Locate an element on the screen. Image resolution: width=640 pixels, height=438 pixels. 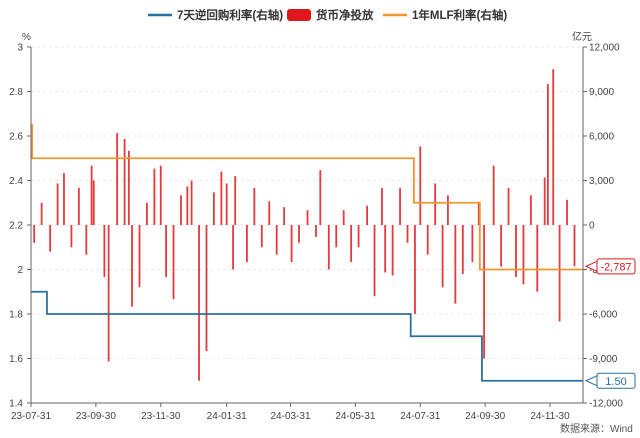
legend-label-2: 货币净投放 is located at coordinates (344, 15).